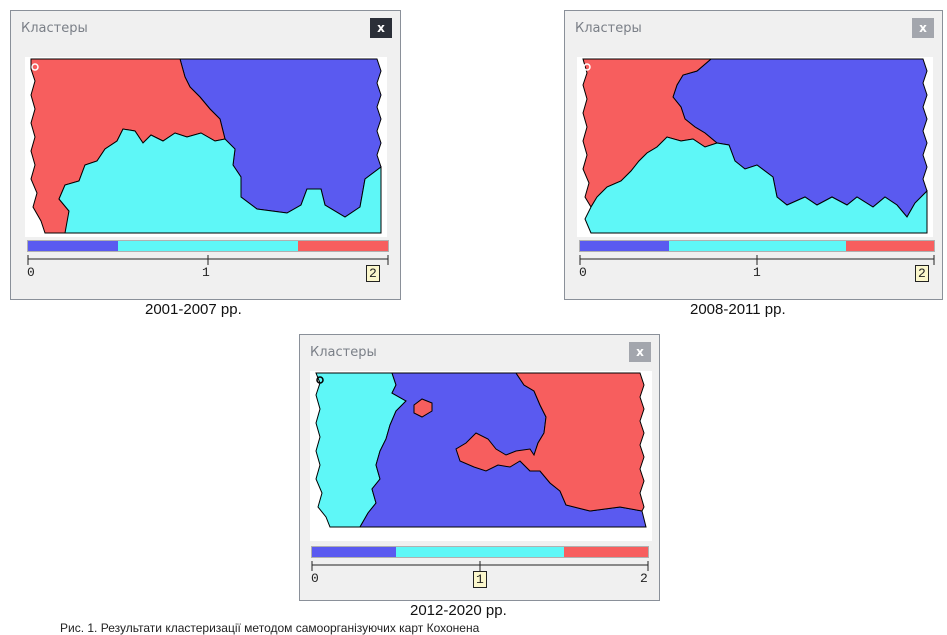  I want to click on panel-caption: 2008-2011 рр., so click(738, 309).